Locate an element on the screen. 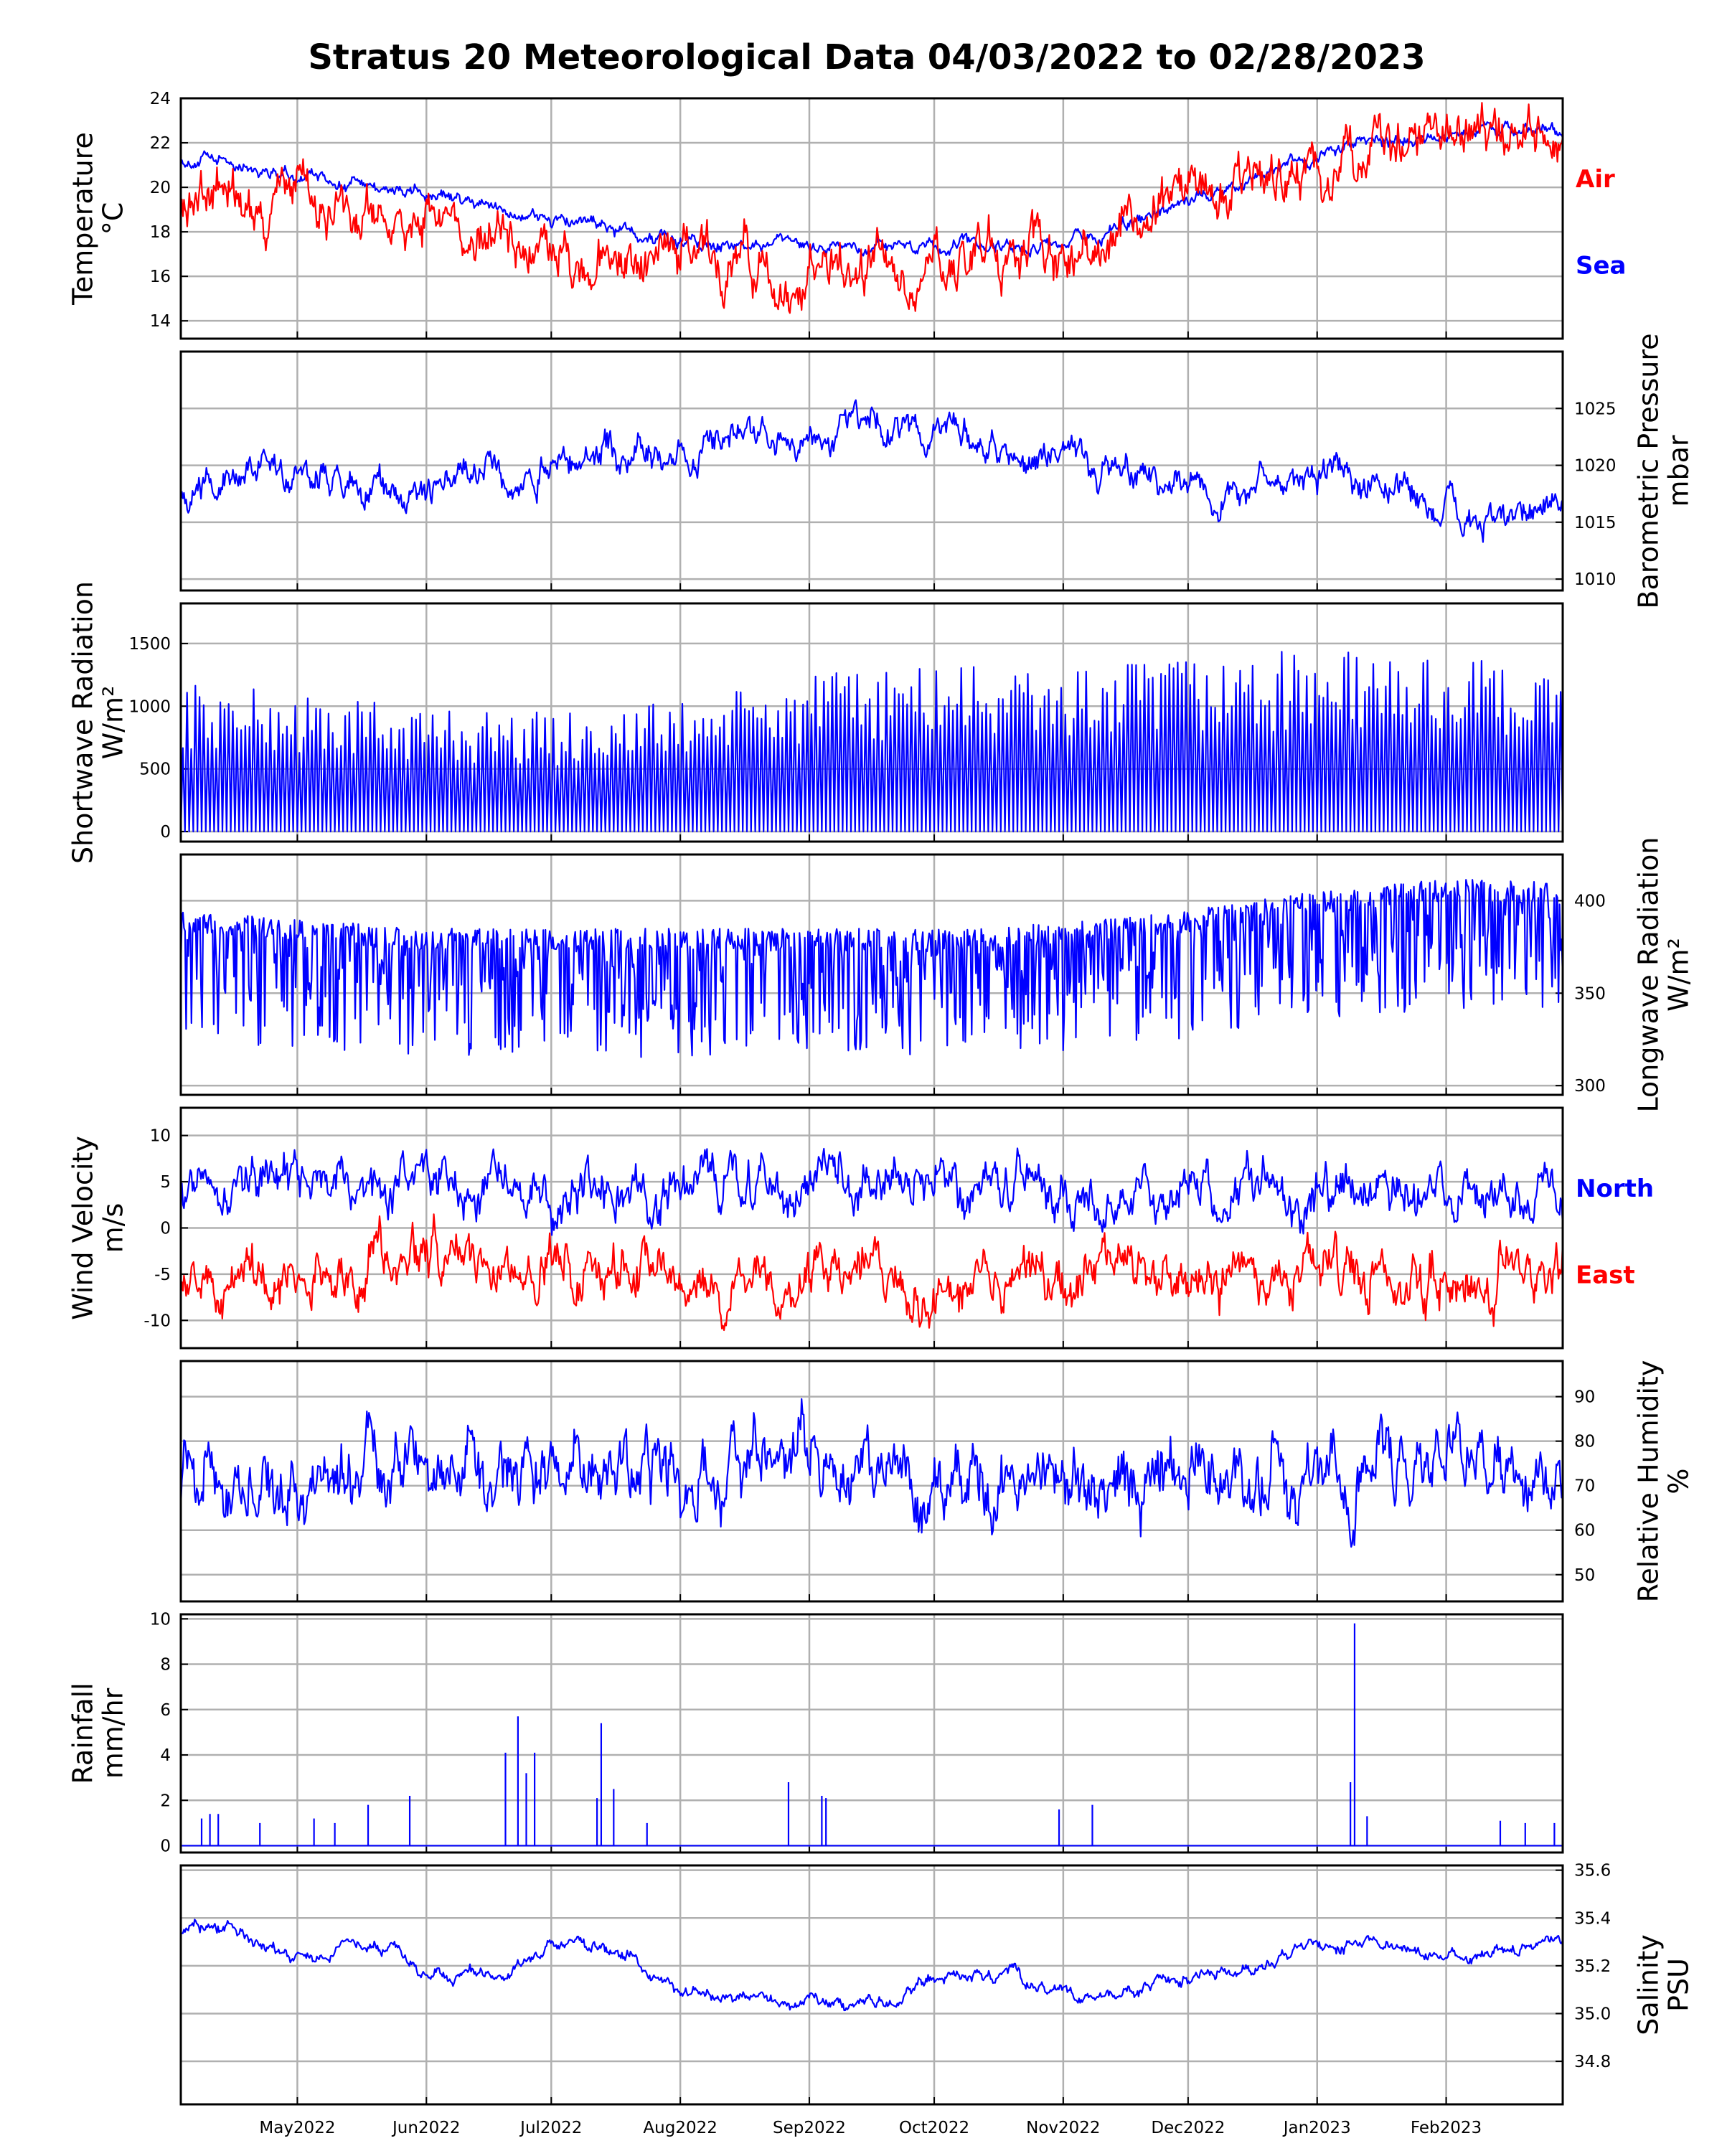 Image resolution: width=1722 pixels, height=2156 pixels. y-tick-label: 1000 is located at coordinates (150, 706).